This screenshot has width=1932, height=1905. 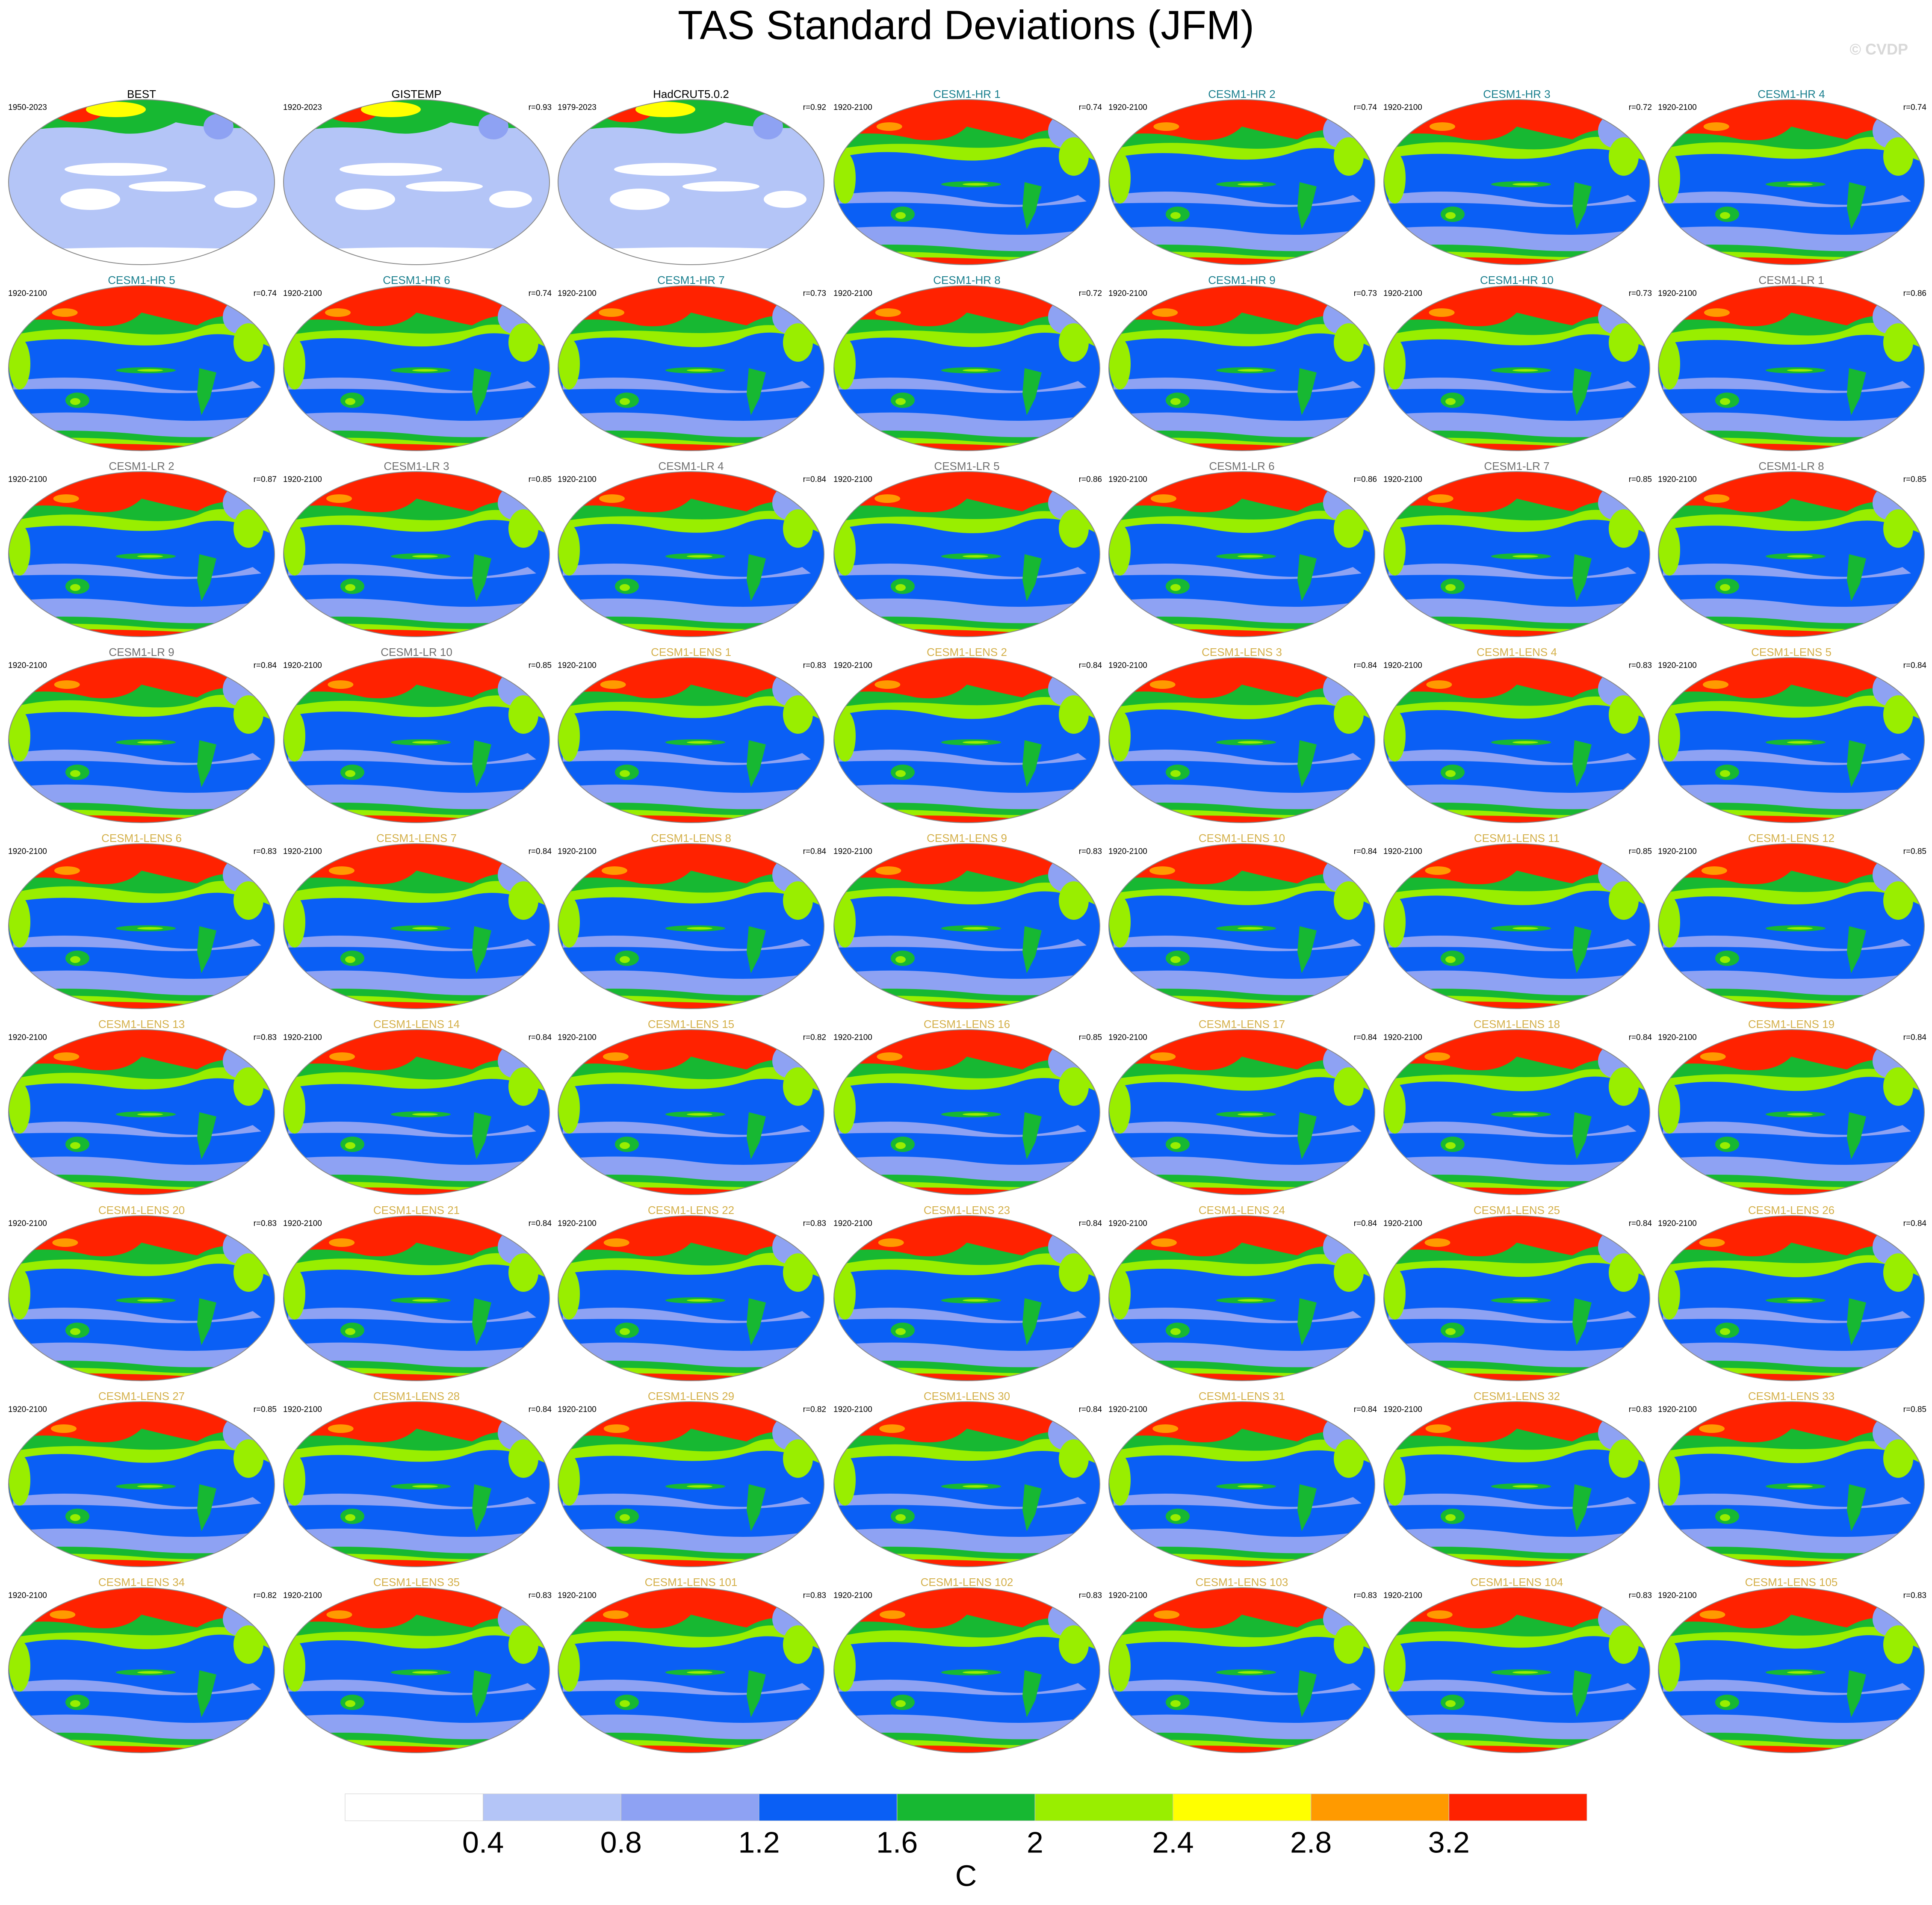 What do you see at coordinates (1365, 1595) in the screenshot?
I see `panel-correlation: r=0.83` at bounding box center [1365, 1595].